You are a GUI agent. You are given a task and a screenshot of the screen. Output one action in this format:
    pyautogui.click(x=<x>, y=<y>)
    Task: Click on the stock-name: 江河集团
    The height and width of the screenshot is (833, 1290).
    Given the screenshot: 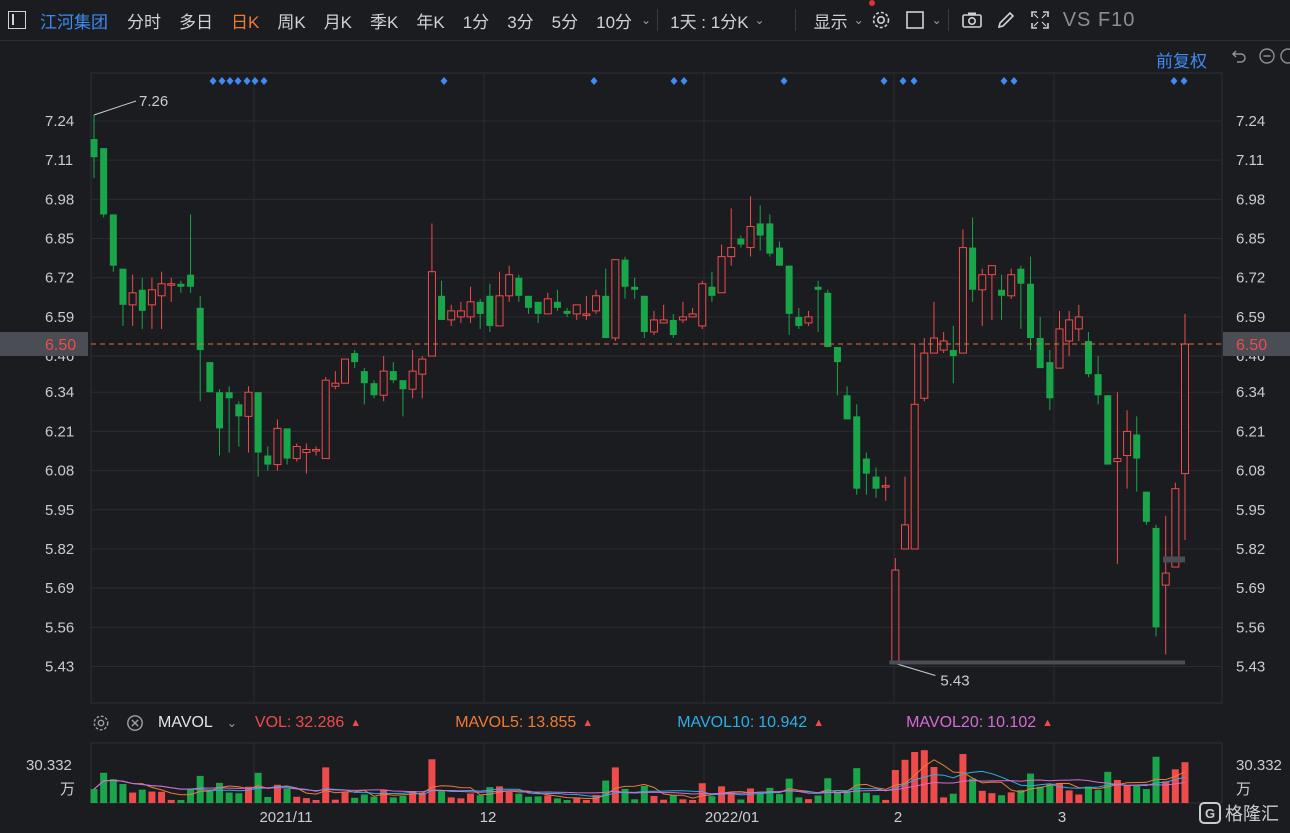 What is the action you would take?
    pyautogui.click(x=74, y=22)
    